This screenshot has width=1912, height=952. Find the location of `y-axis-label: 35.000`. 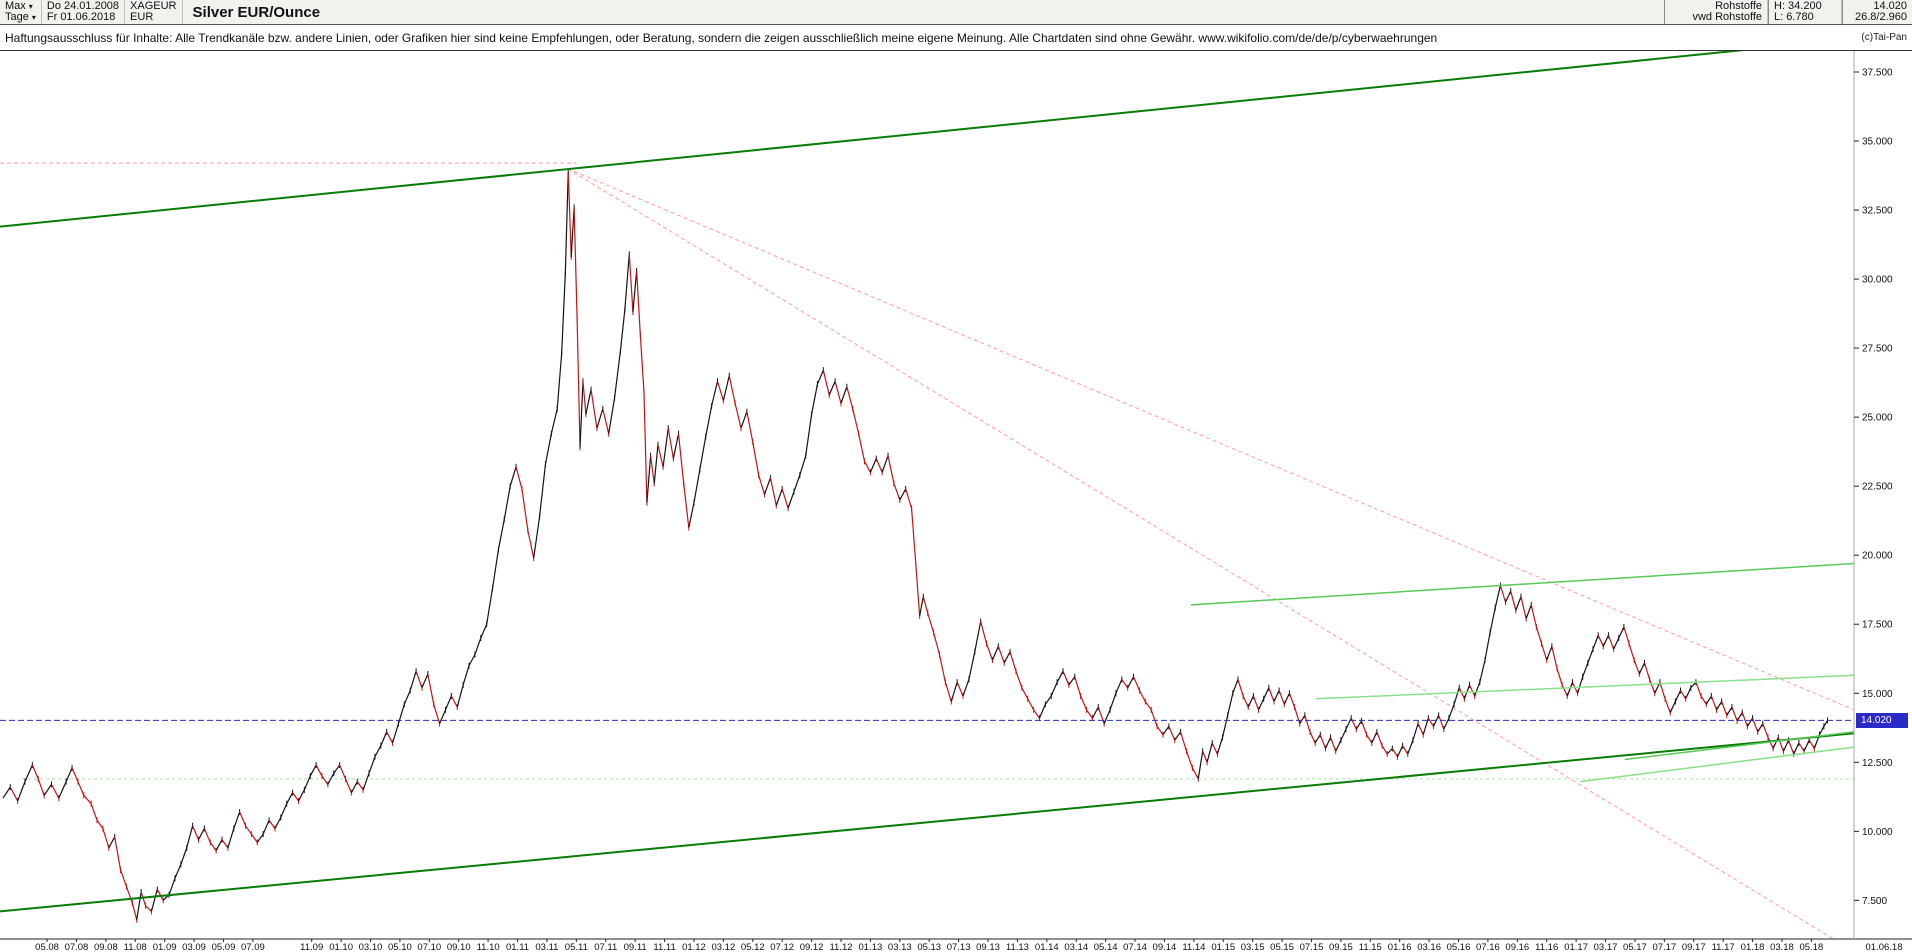

y-axis-label: 35.000 is located at coordinates (1877, 142).